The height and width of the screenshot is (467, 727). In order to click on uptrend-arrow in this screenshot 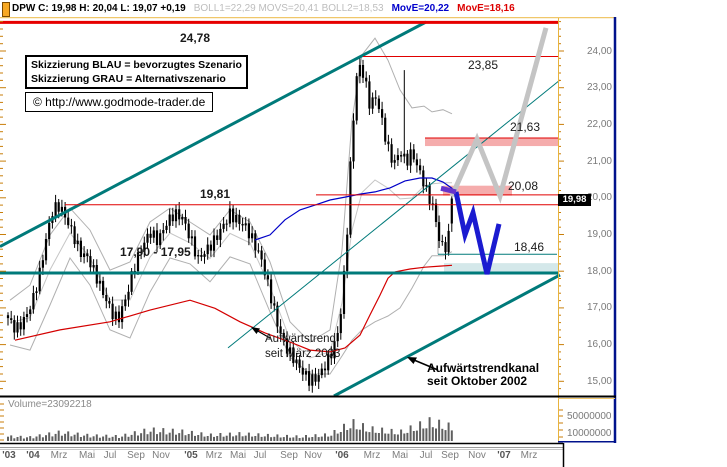, I will do `click(261, 333)`.